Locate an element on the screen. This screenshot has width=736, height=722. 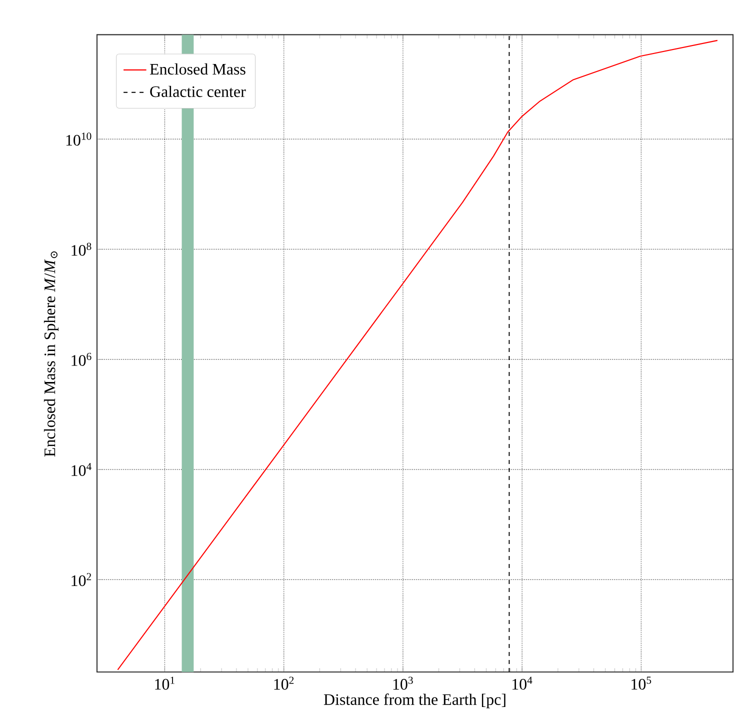
y-tick-label: 10$^{2}$ is located at coordinates (82, 579).